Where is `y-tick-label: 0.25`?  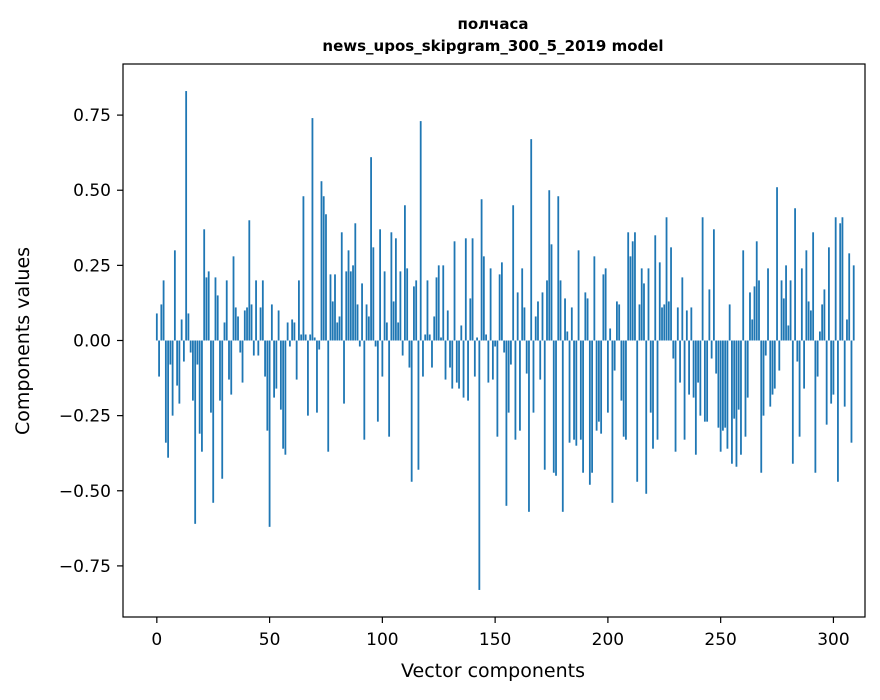
y-tick-label: 0.25 is located at coordinates (92, 266).